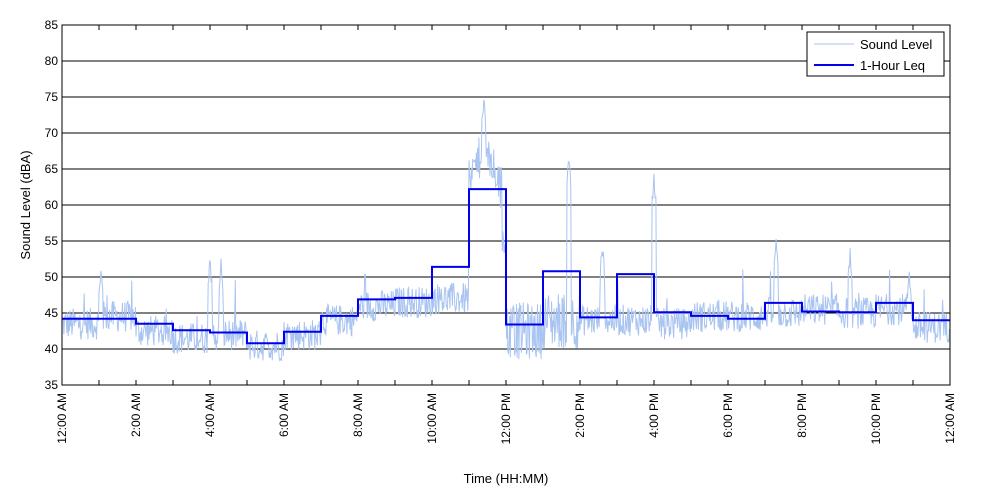 Image resolution: width=1000 pixels, height=500 pixels. I want to click on y-tick-label: 85, so click(52, 25).